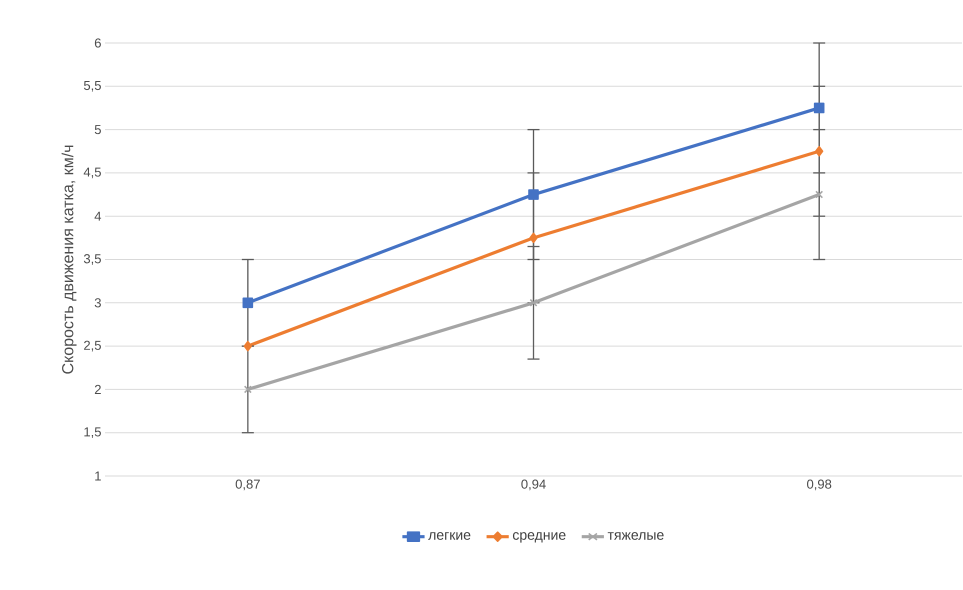  I want to click on x-tick-label: 0,98, so click(819, 485).